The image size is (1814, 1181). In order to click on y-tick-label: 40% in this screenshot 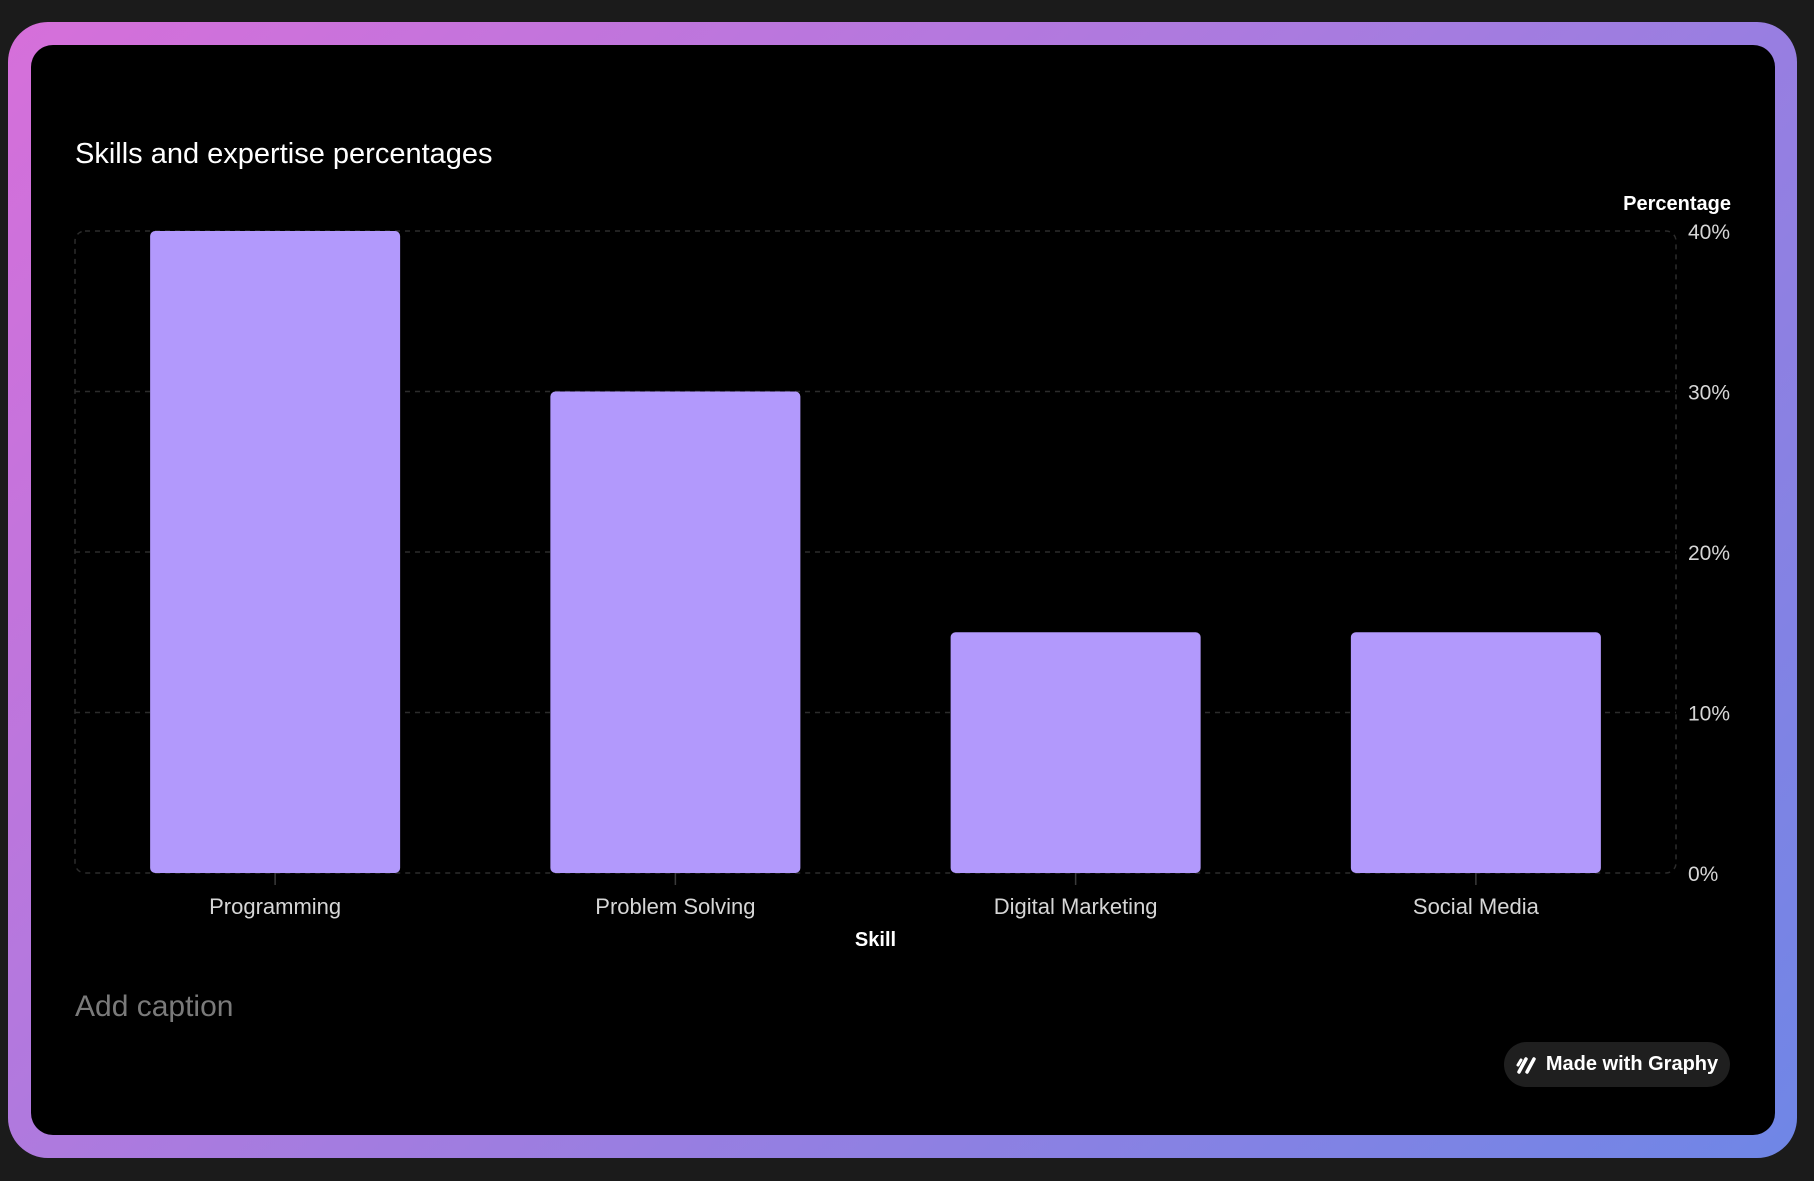, I will do `click(1709, 232)`.